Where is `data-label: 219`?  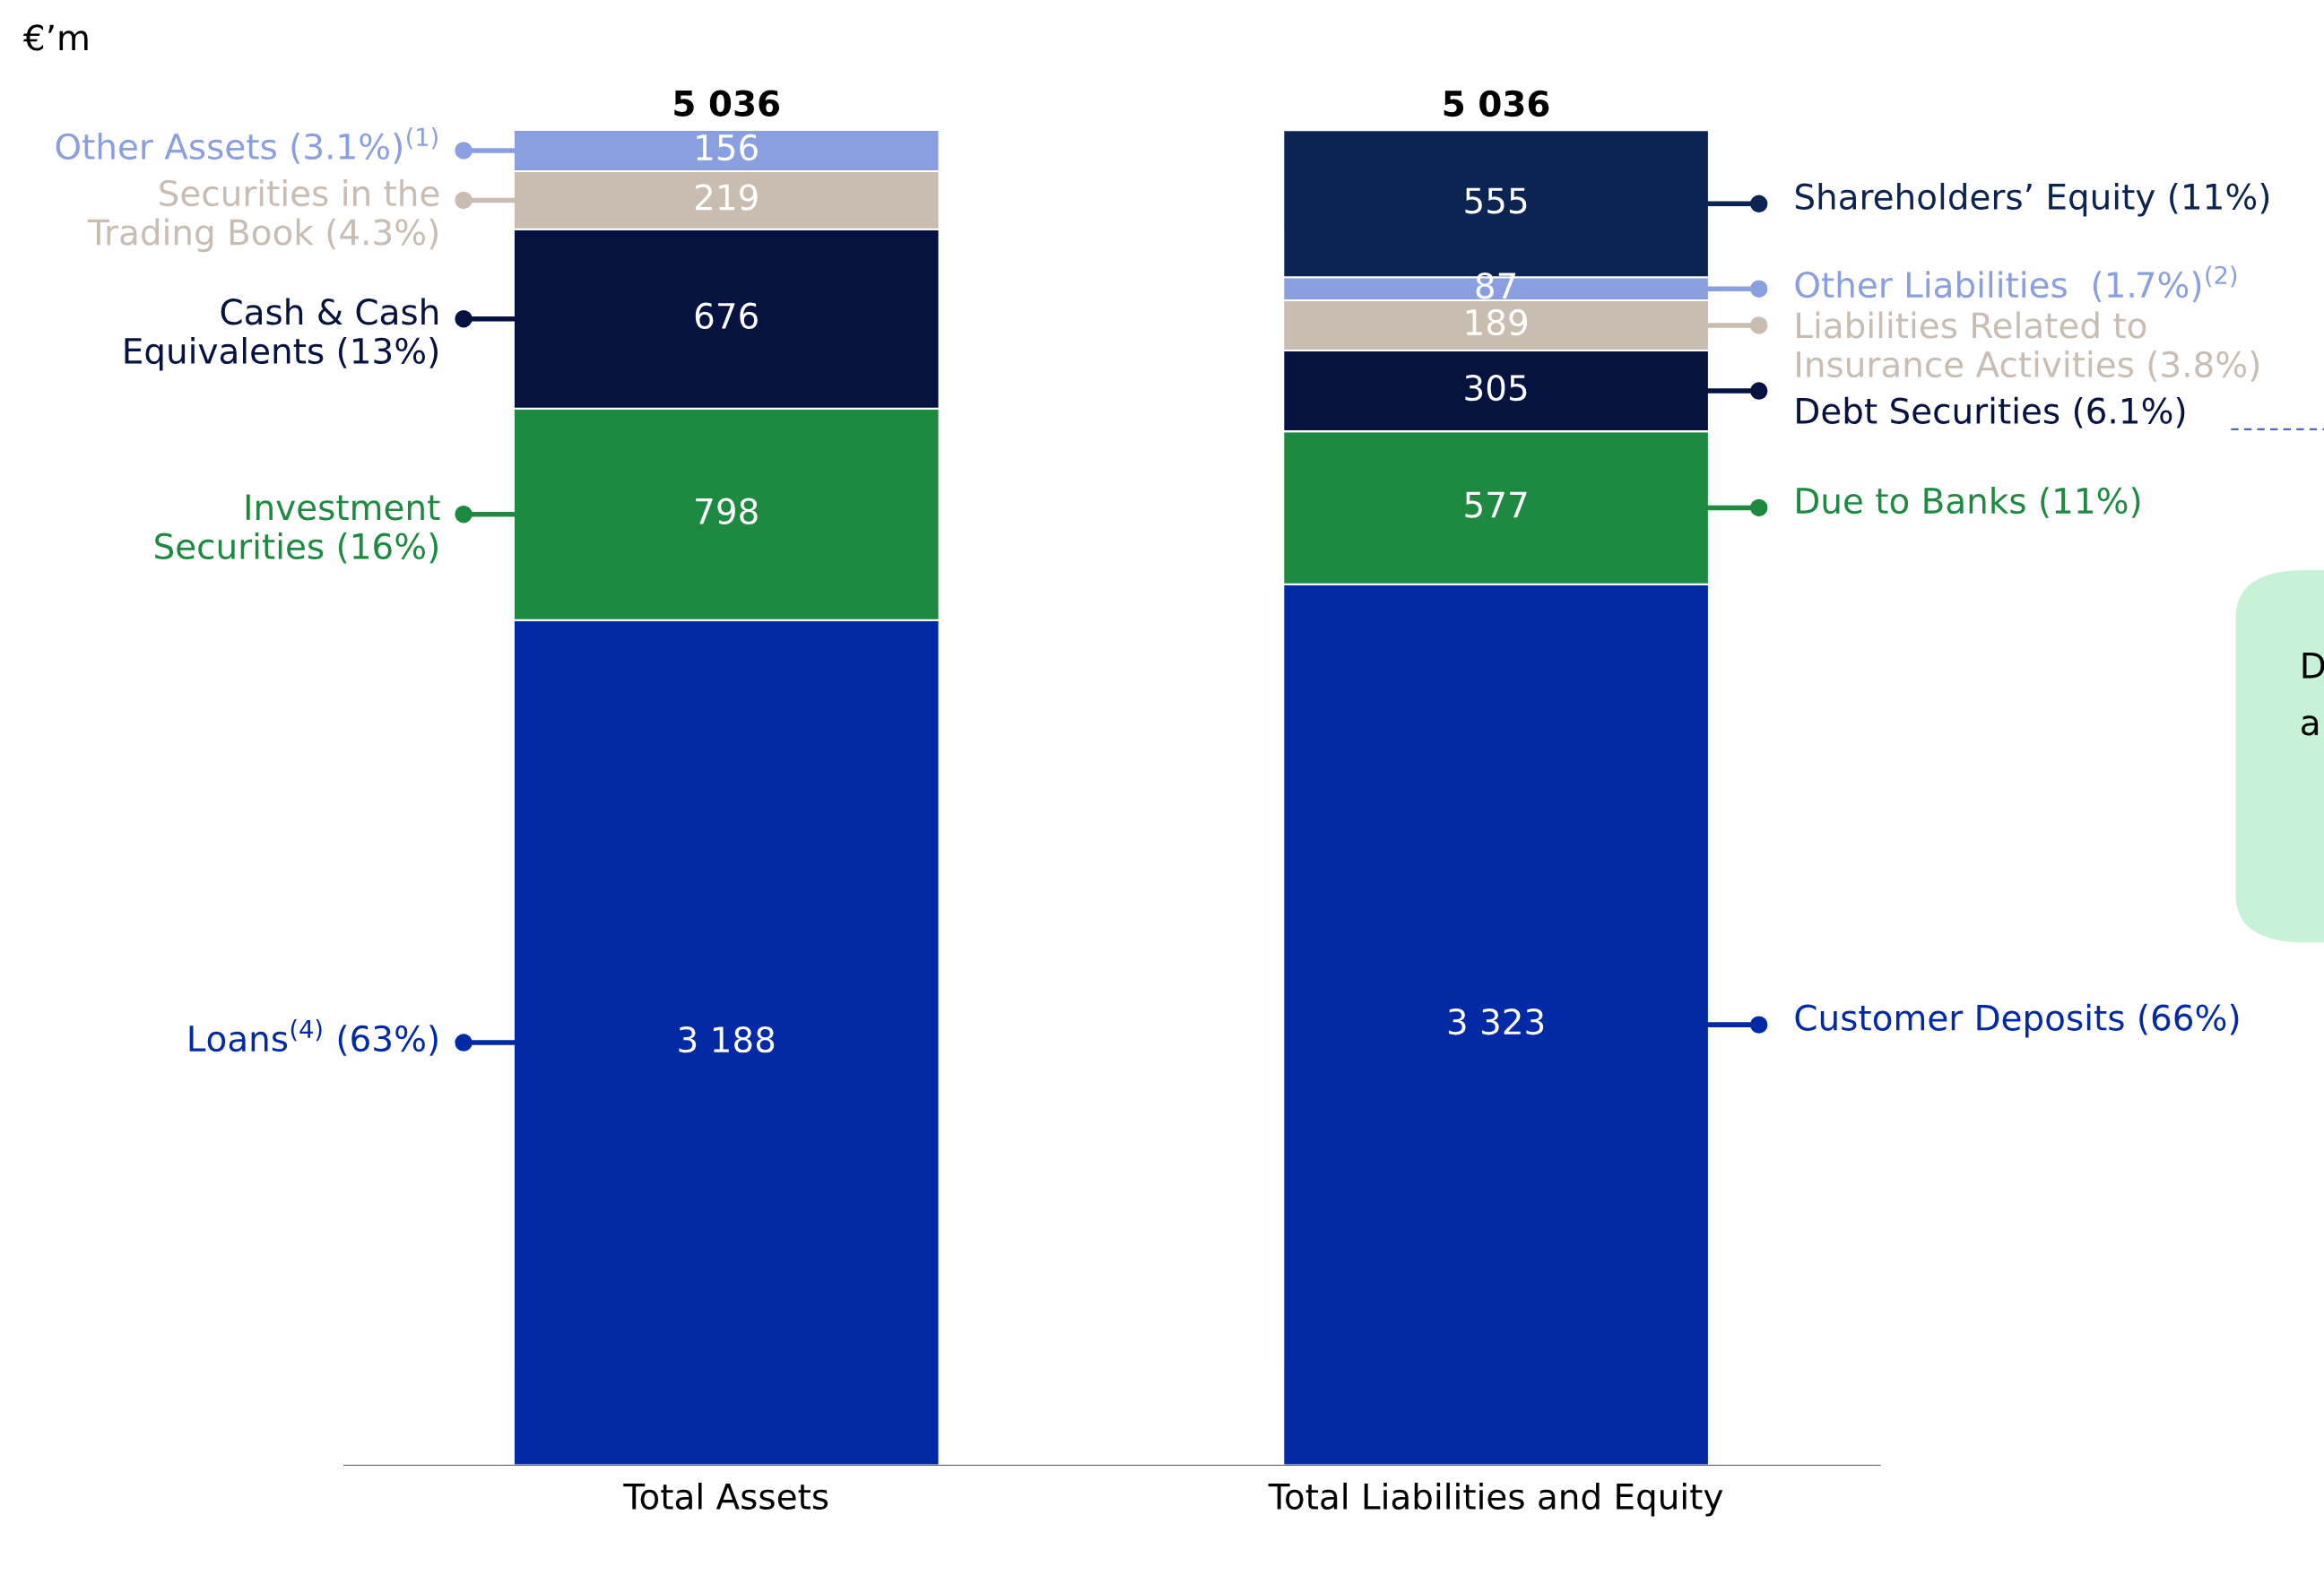 data-label: 219 is located at coordinates (726, 197).